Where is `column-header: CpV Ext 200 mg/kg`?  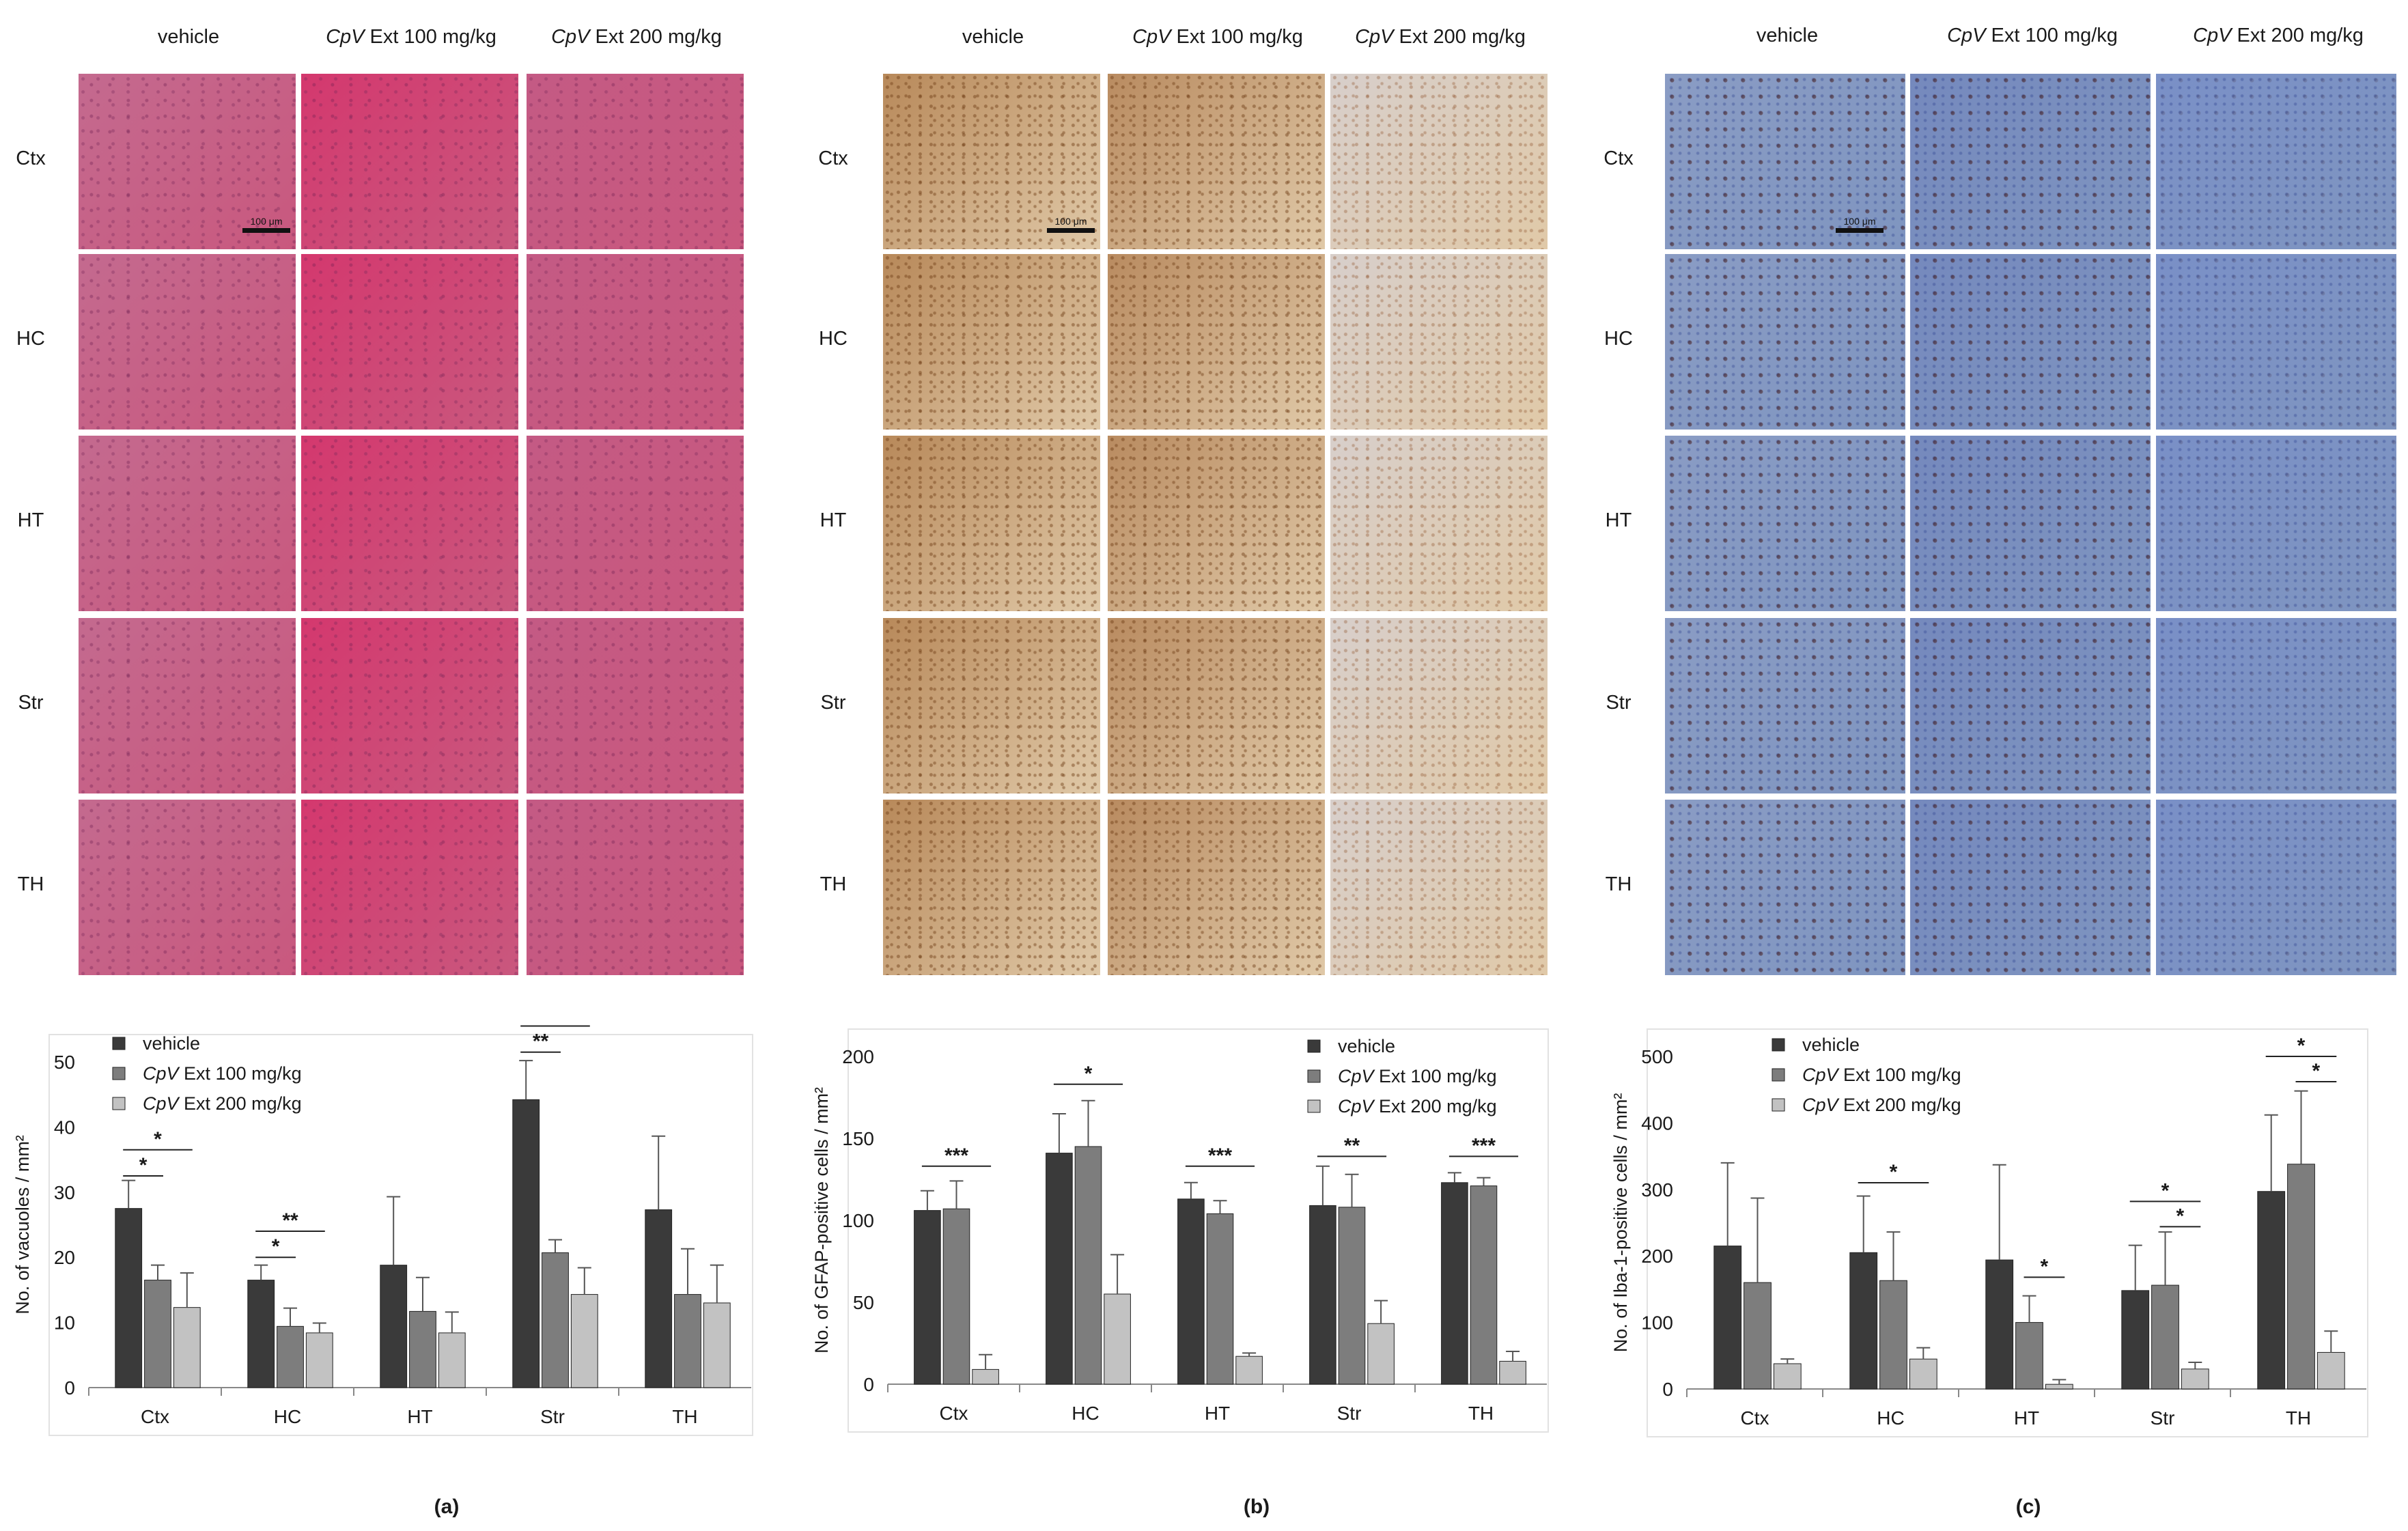
column-header: CpV Ext 200 mg/kg is located at coordinates (1440, 37).